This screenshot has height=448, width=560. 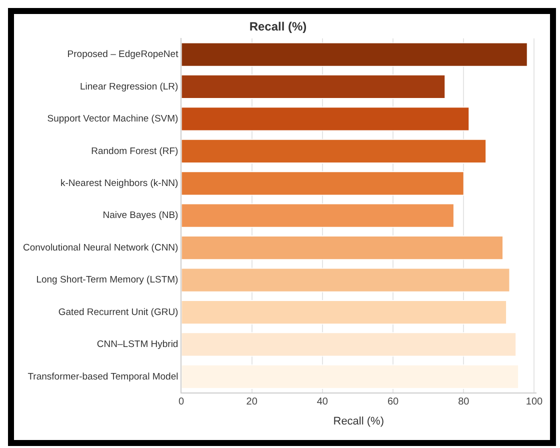 I want to click on x-tick-label: 60, so click(x=393, y=402).